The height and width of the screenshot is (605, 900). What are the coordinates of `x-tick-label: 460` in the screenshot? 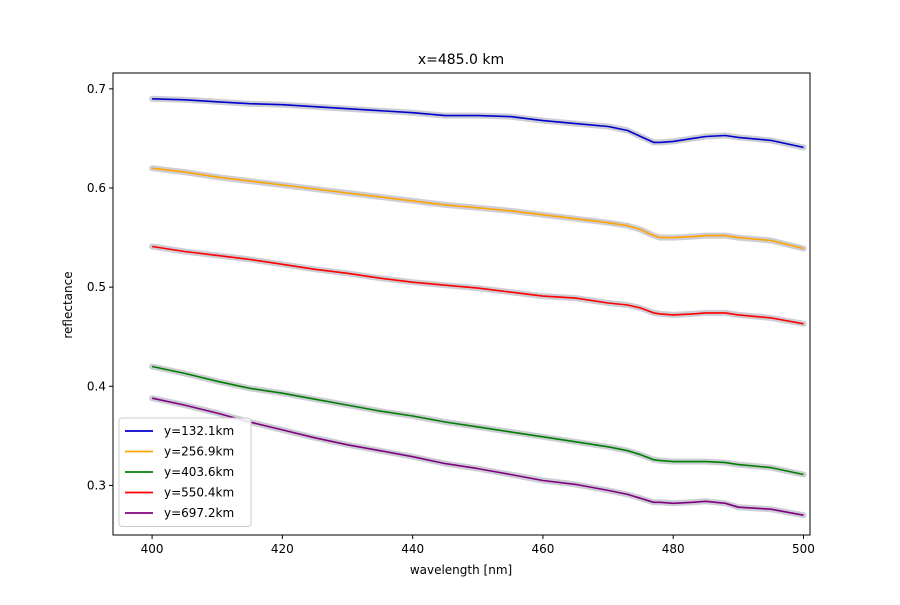 It's located at (542, 549).